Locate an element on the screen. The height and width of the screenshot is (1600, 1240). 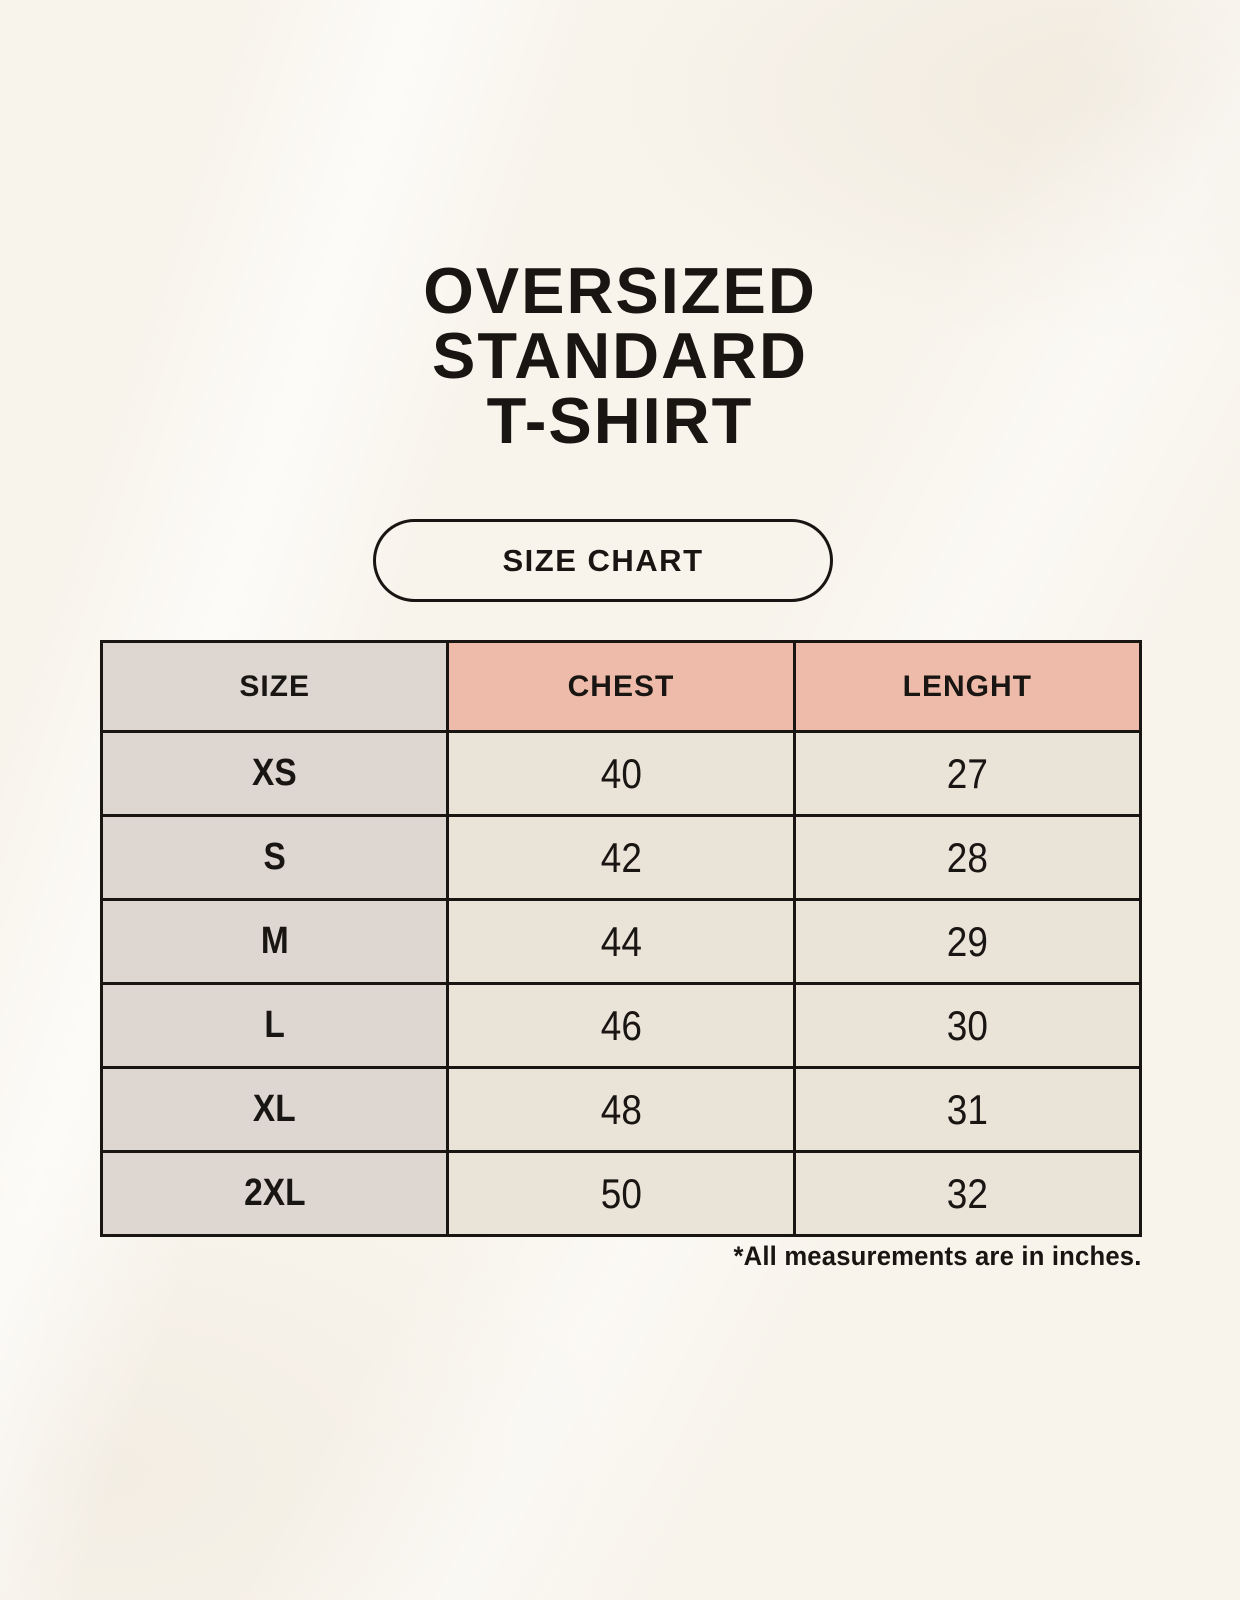
chest-cell: 44 is located at coordinates (621, 941).